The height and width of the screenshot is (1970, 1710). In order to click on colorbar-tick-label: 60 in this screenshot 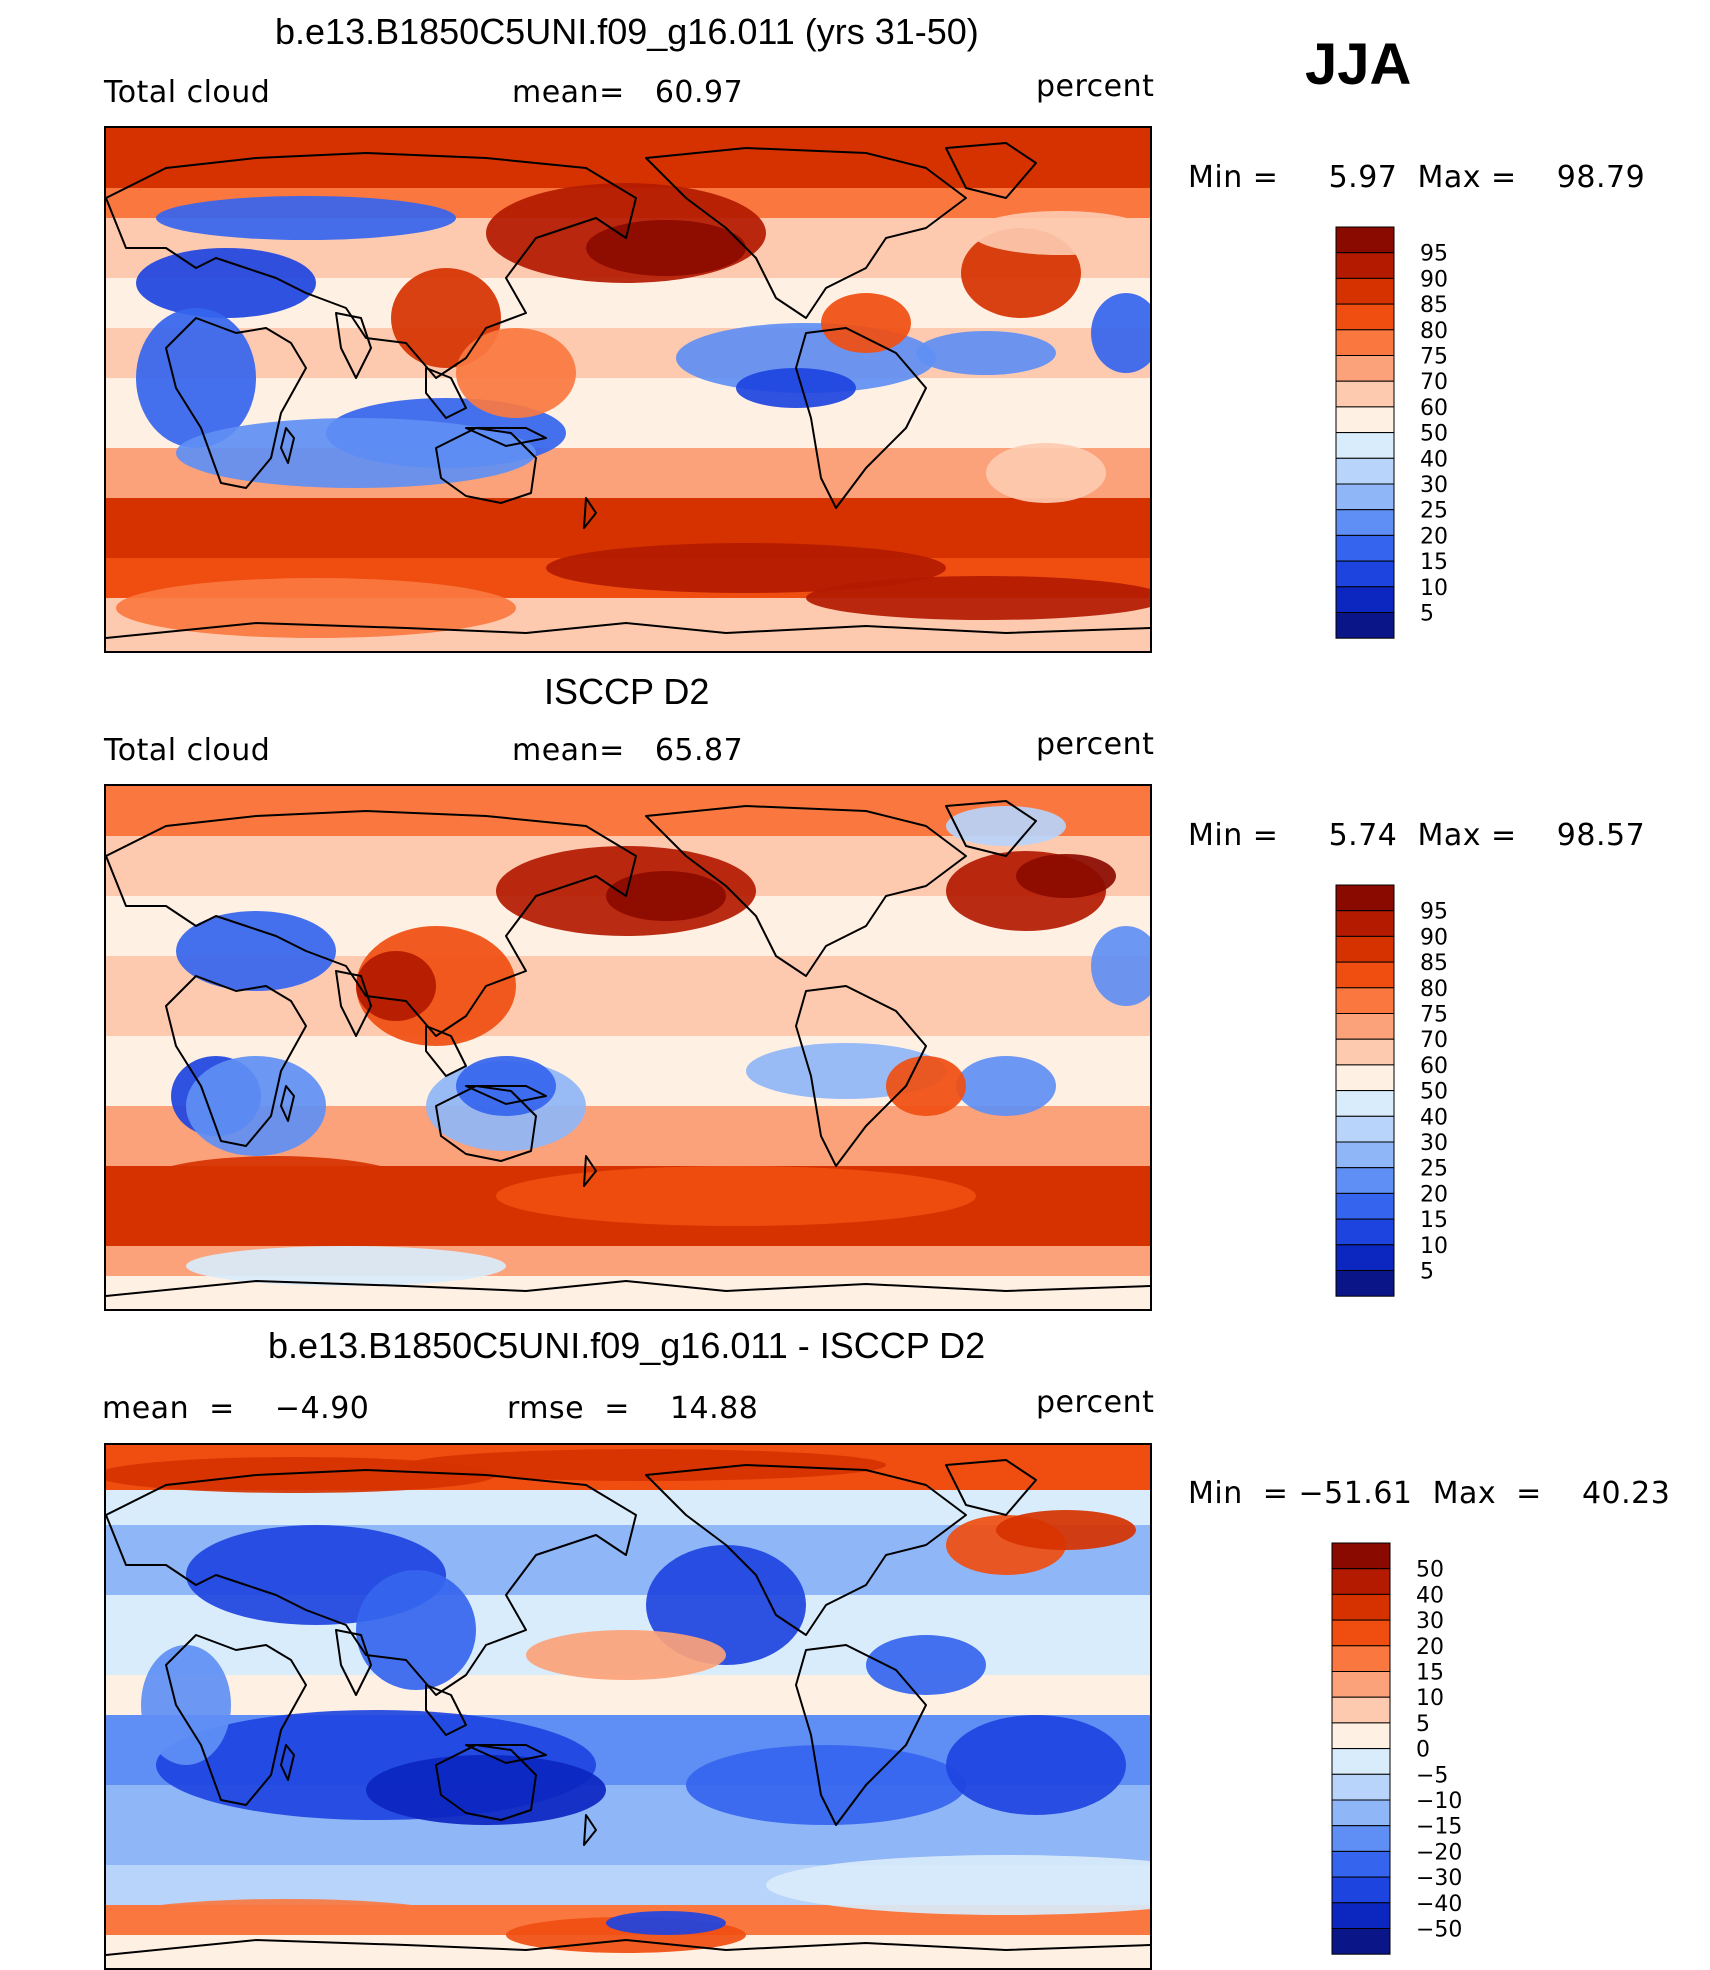, I will do `click(1434, 408)`.